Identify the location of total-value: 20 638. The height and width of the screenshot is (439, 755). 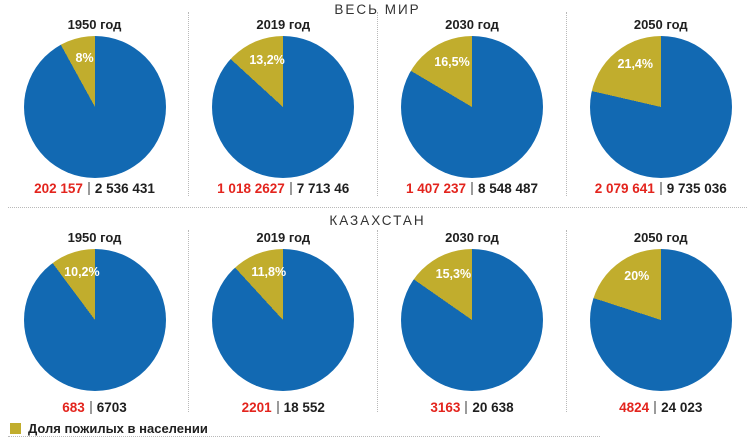
(493, 407).